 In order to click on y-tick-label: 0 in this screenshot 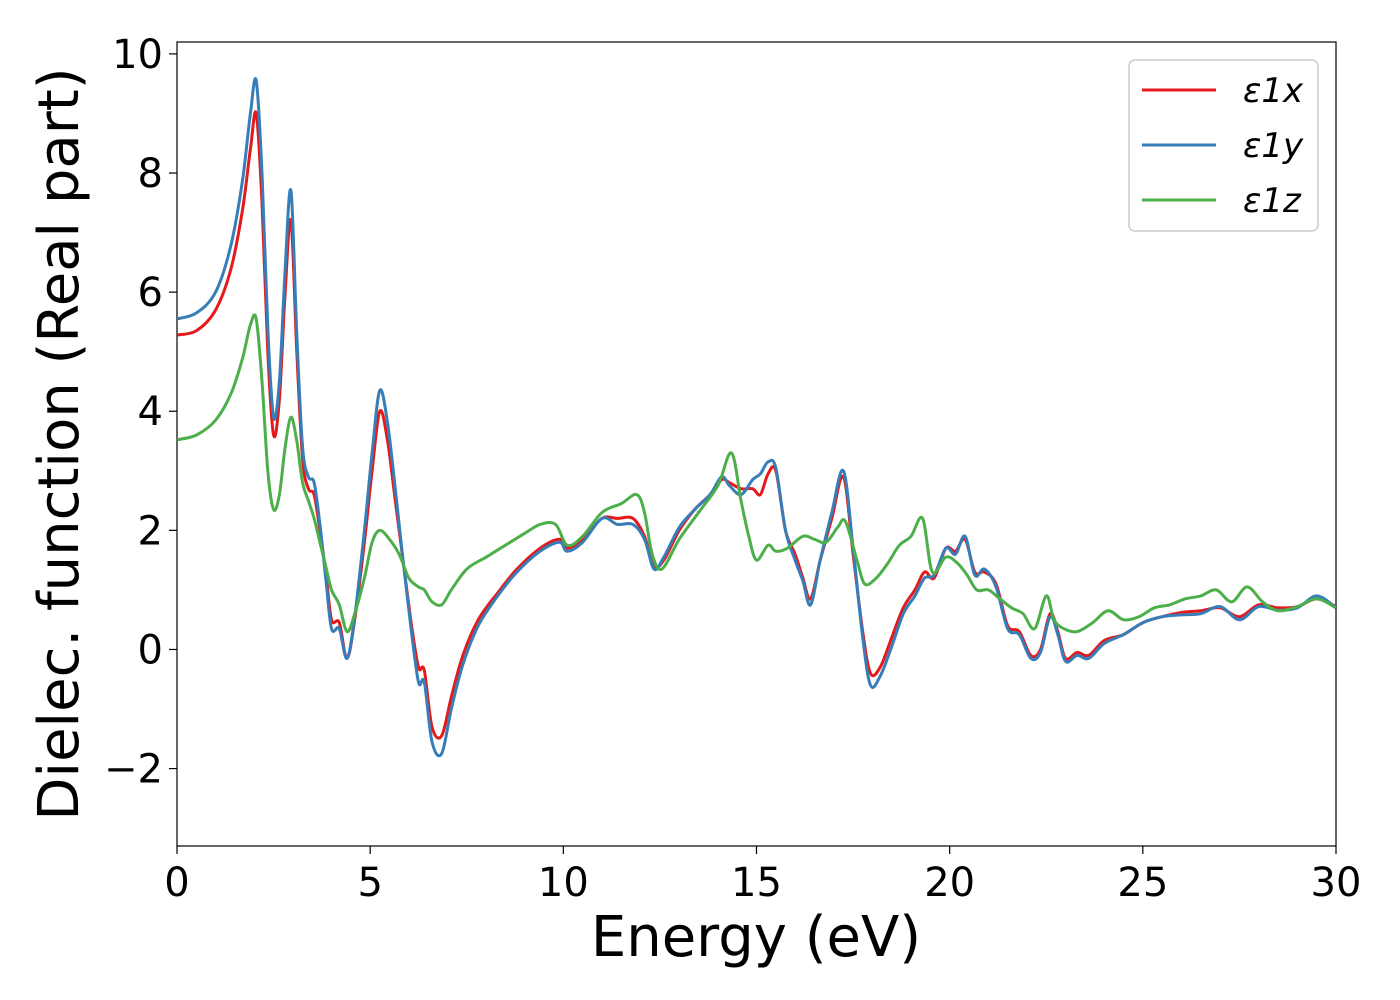, I will do `click(150, 650)`.